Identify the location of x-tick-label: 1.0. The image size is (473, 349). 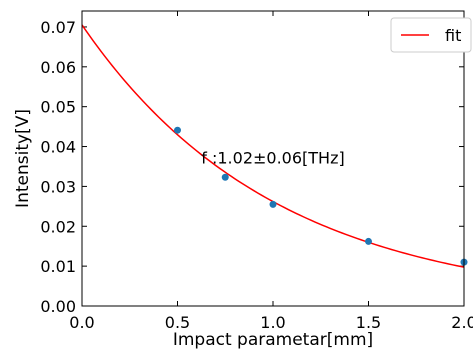
(272, 322).